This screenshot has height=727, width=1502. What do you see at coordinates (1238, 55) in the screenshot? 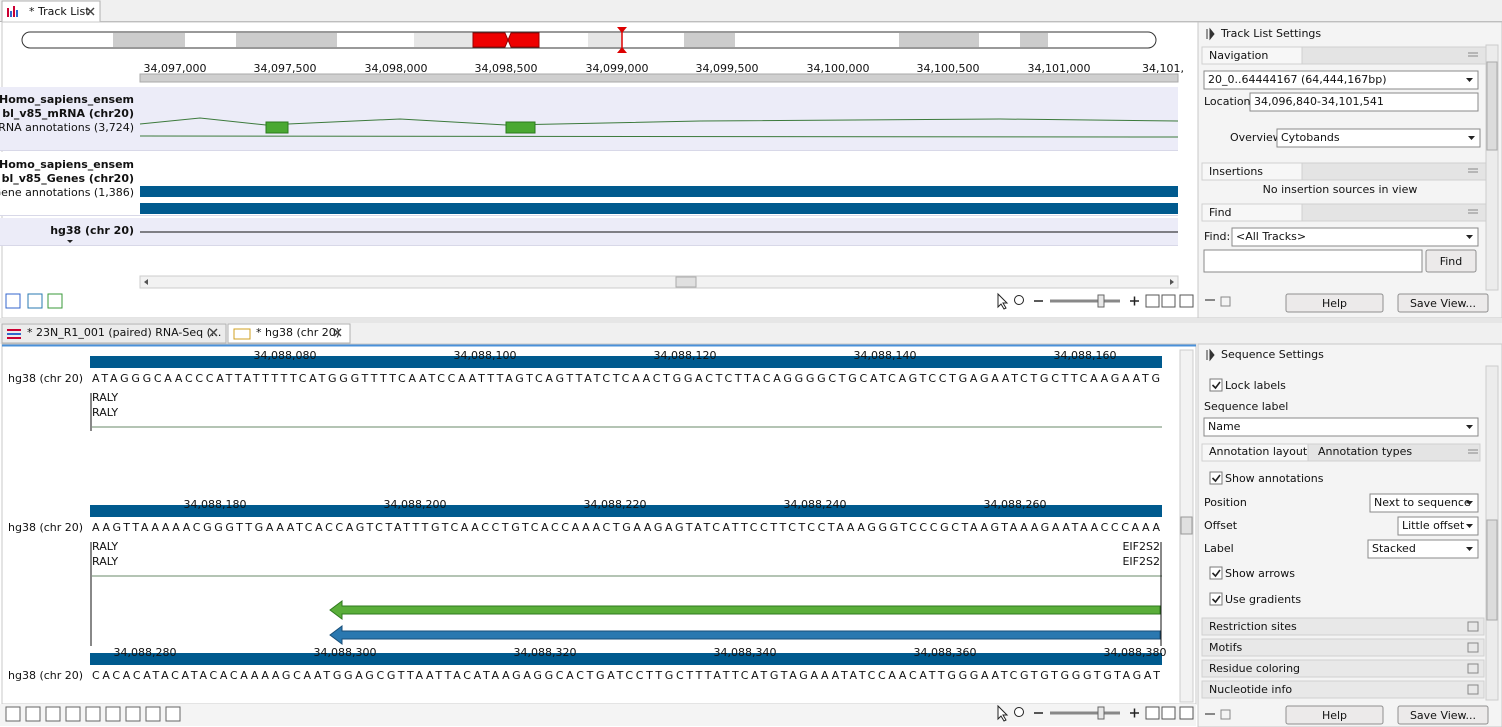
I see `navigation-title: Navigation` at bounding box center [1238, 55].